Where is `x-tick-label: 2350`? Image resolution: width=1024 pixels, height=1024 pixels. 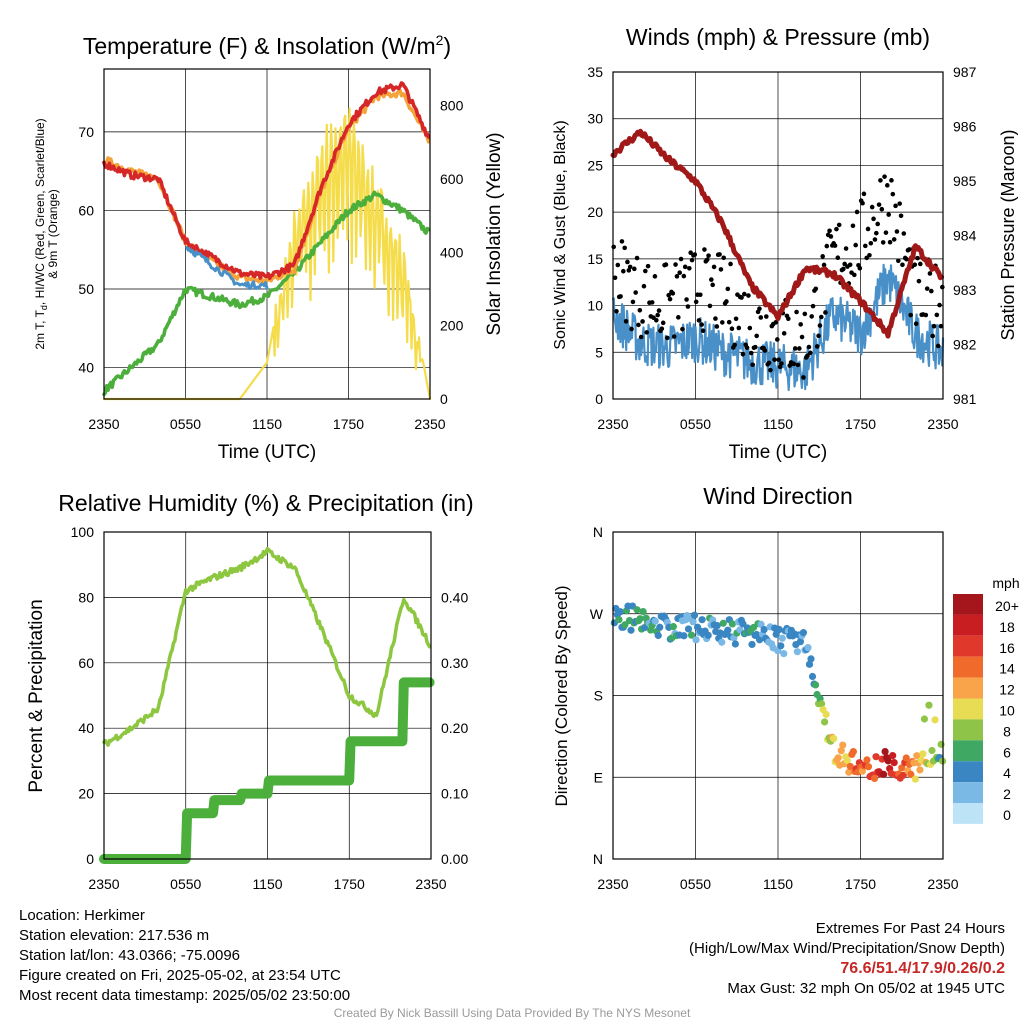 x-tick-label: 2350 is located at coordinates (612, 884).